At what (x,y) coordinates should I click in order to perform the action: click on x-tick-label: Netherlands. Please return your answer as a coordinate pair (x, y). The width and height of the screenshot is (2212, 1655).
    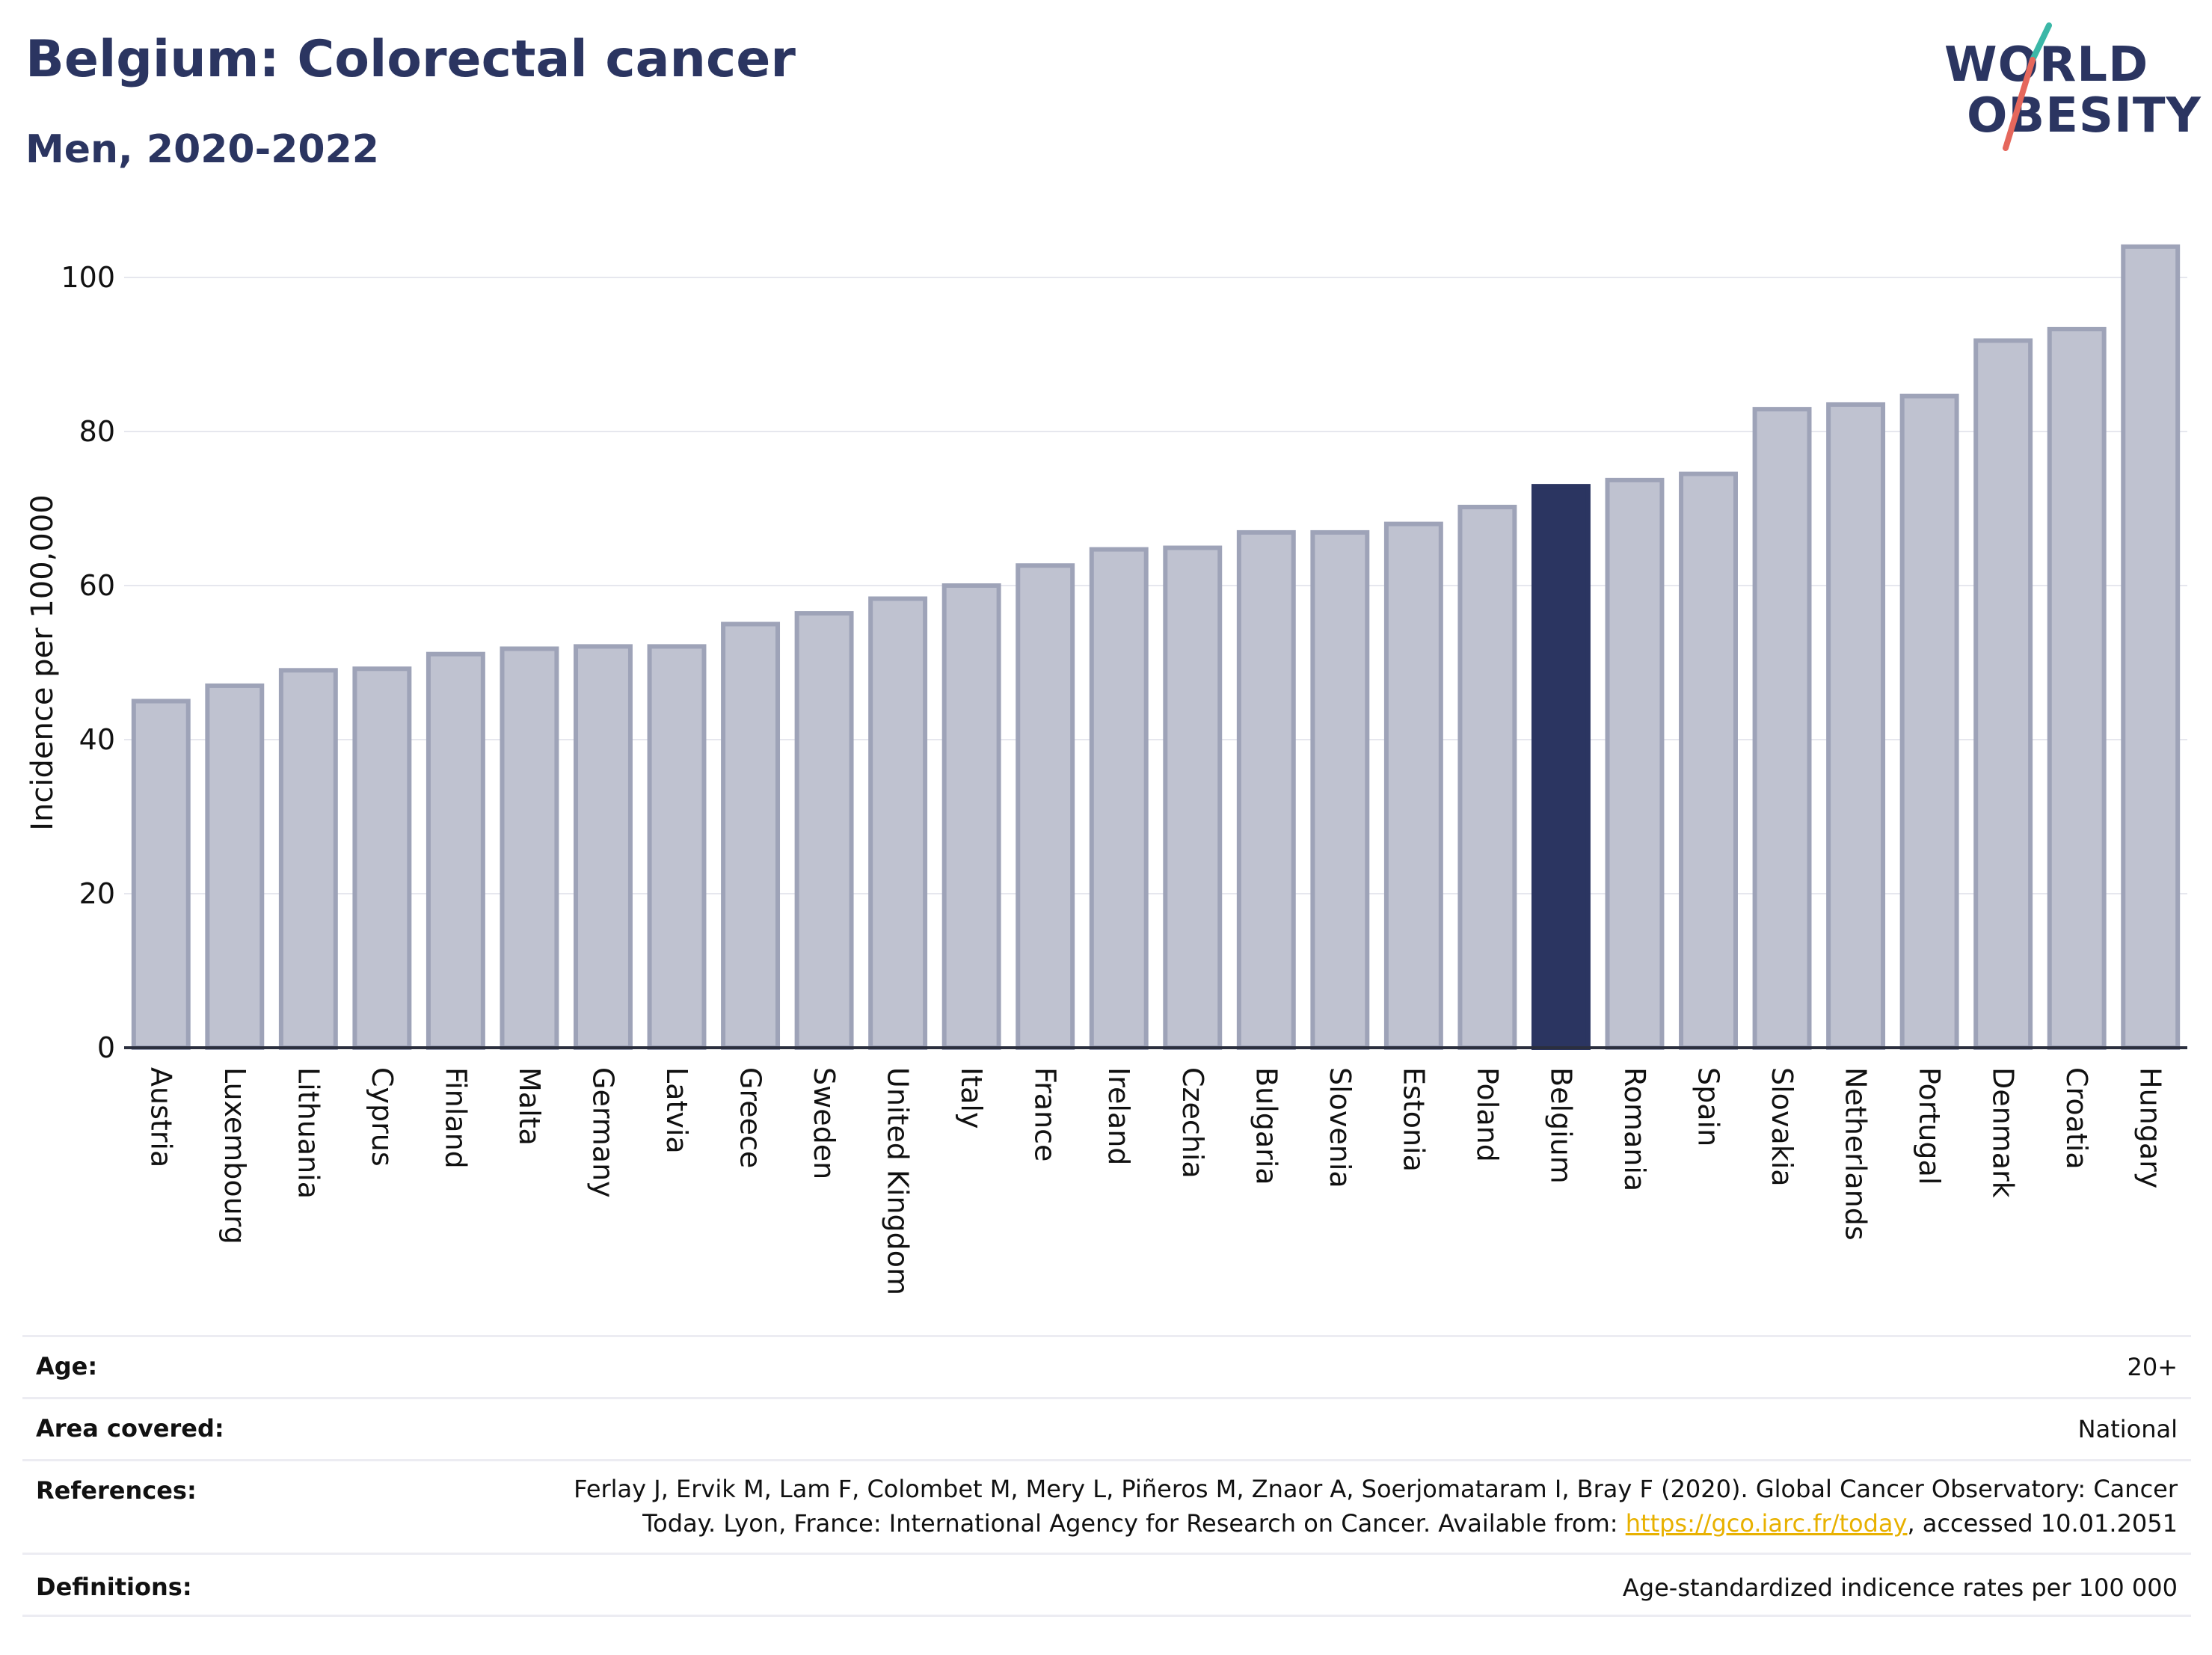
    Looking at the image, I should click on (1856, 1154).